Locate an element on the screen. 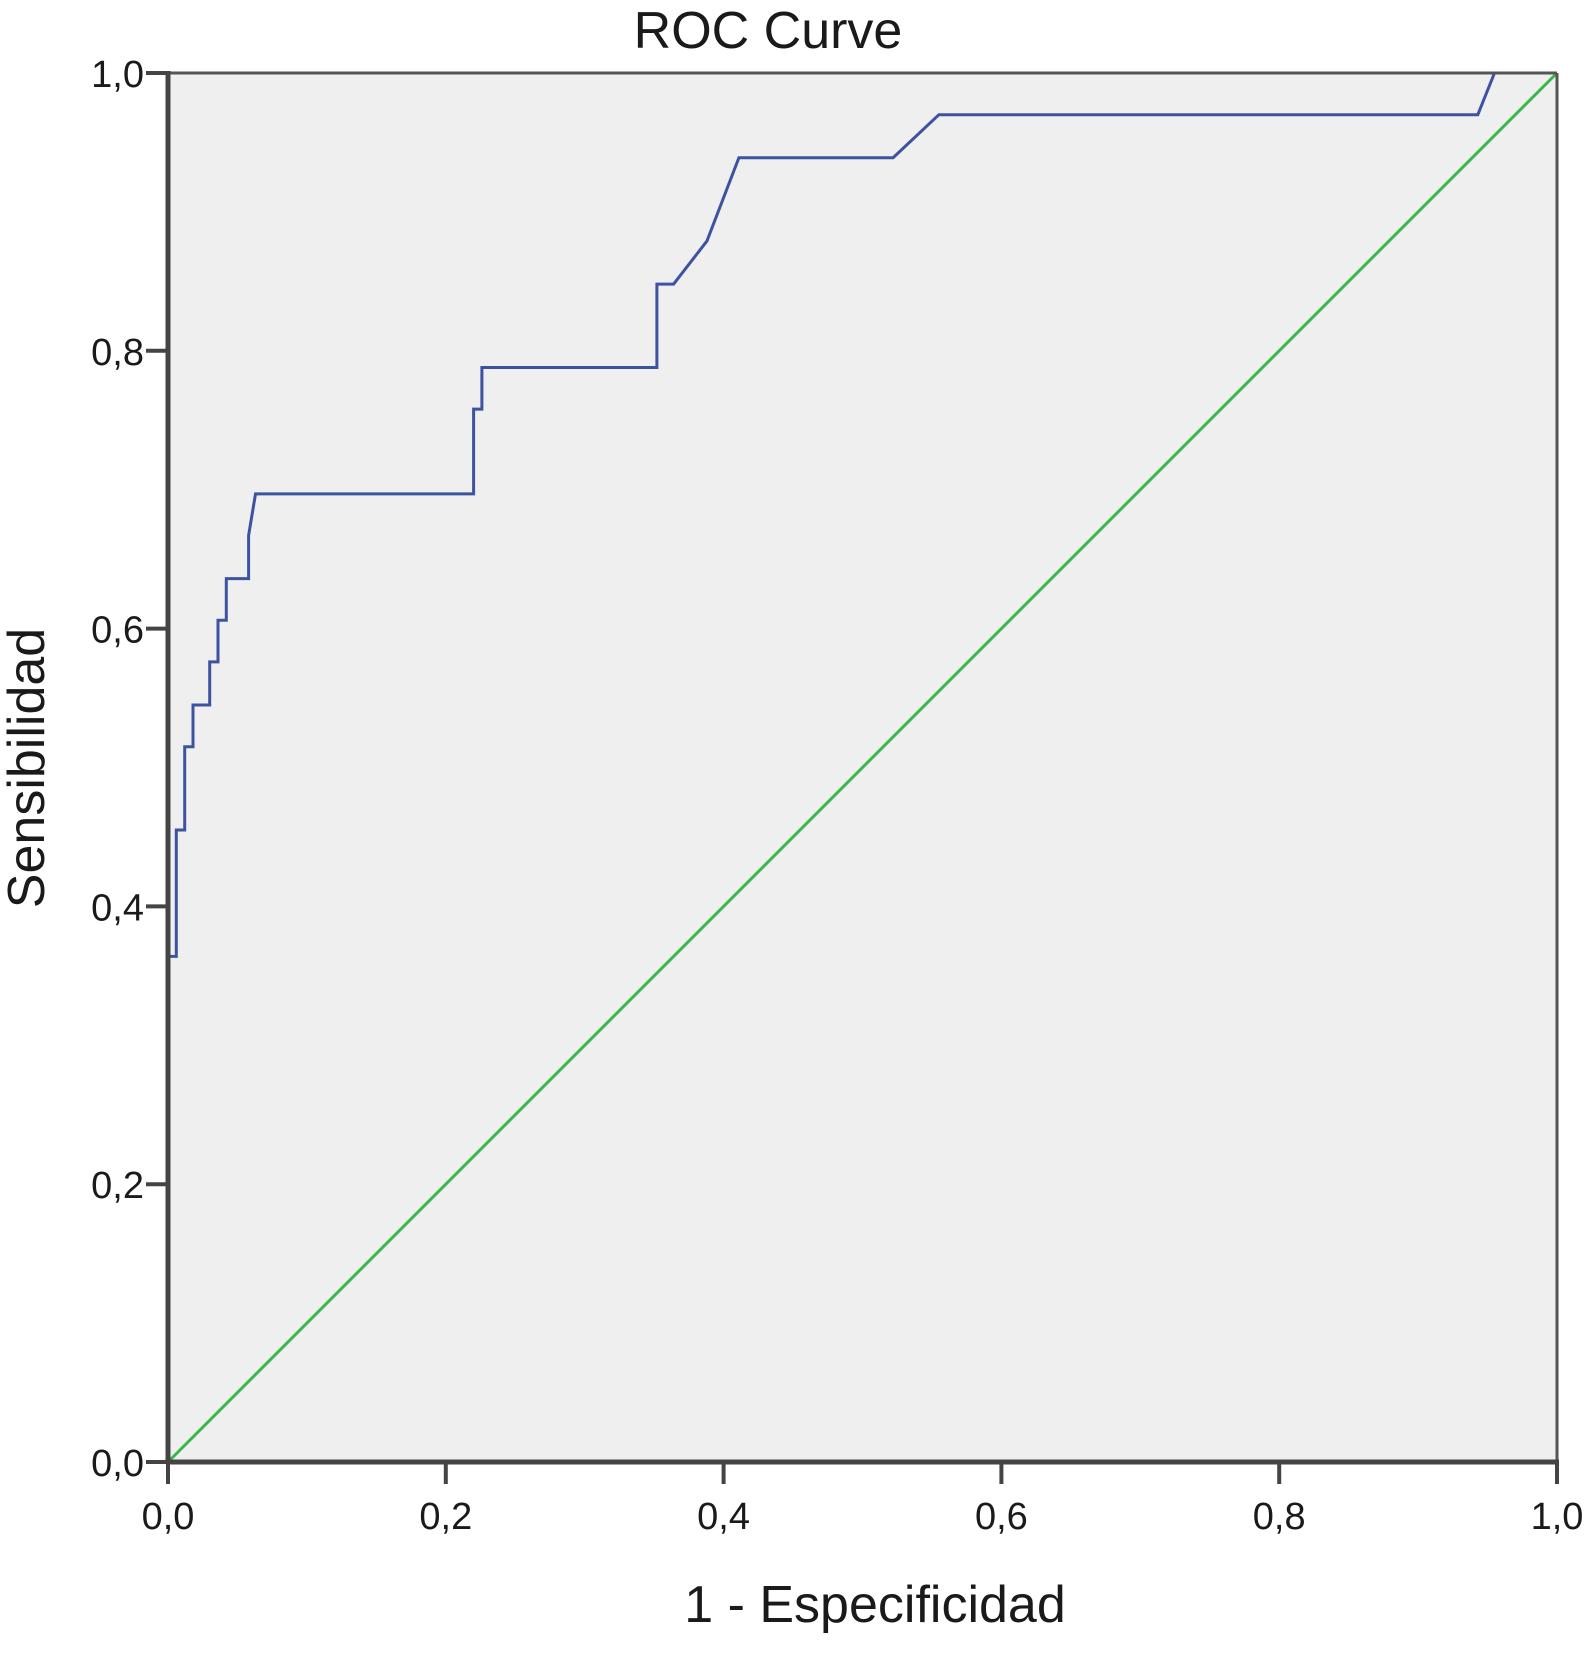 The height and width of the screenshot is (1655, 1590). y-tick-label: 0,8 is located at coordinates (117, 353).